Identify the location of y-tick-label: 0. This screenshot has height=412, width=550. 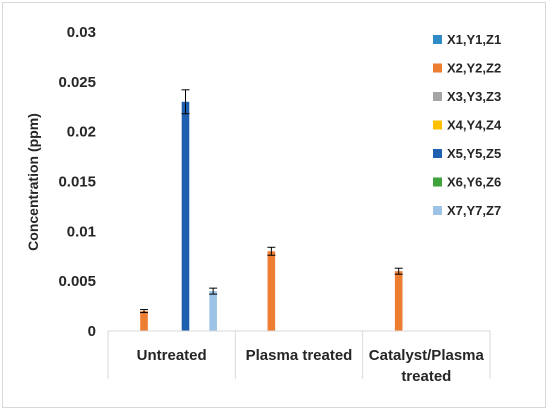
(92, 331).